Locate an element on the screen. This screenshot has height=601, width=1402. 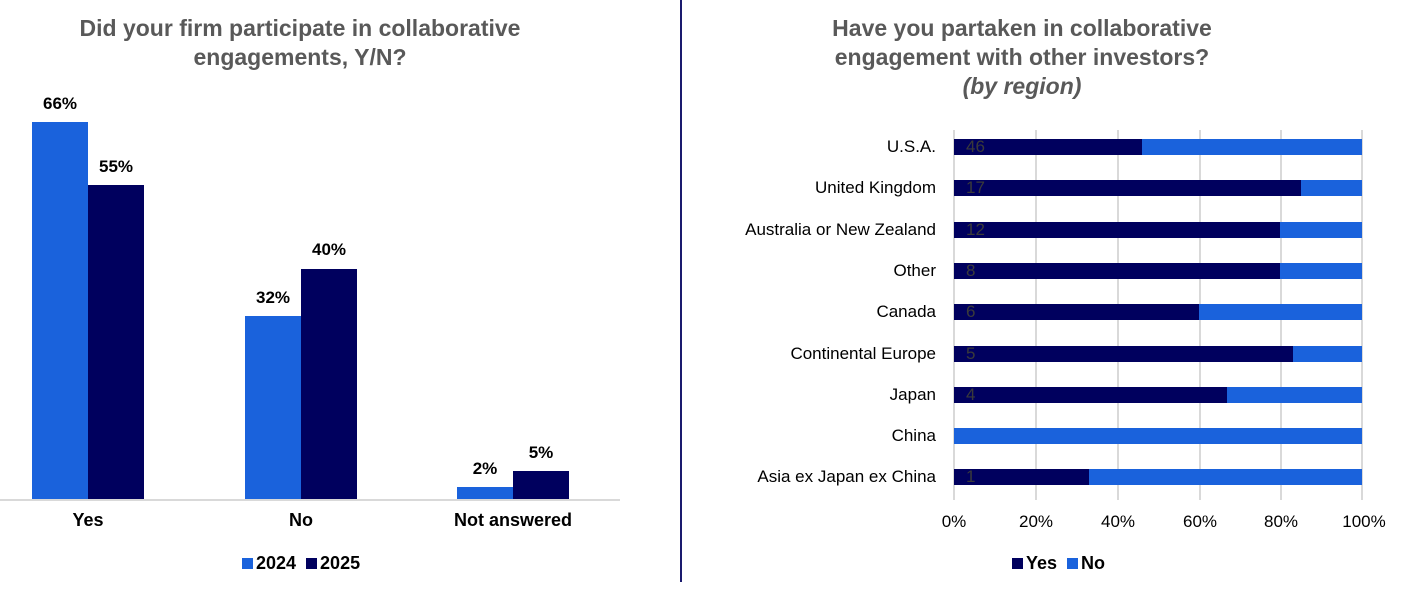
legend: Yes No is located at coordinates (1063, 563).